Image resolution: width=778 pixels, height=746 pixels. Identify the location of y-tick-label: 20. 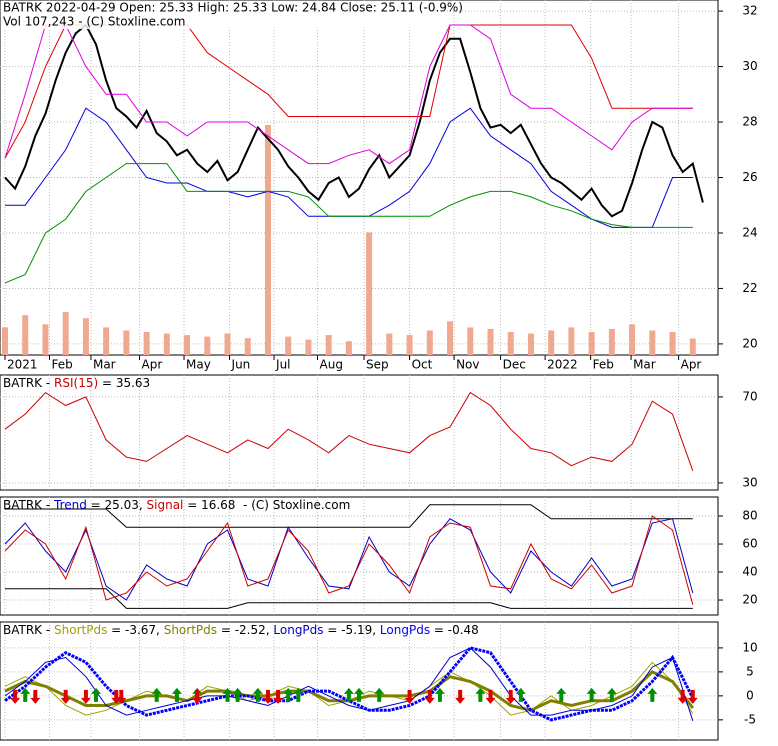
(749, 600).